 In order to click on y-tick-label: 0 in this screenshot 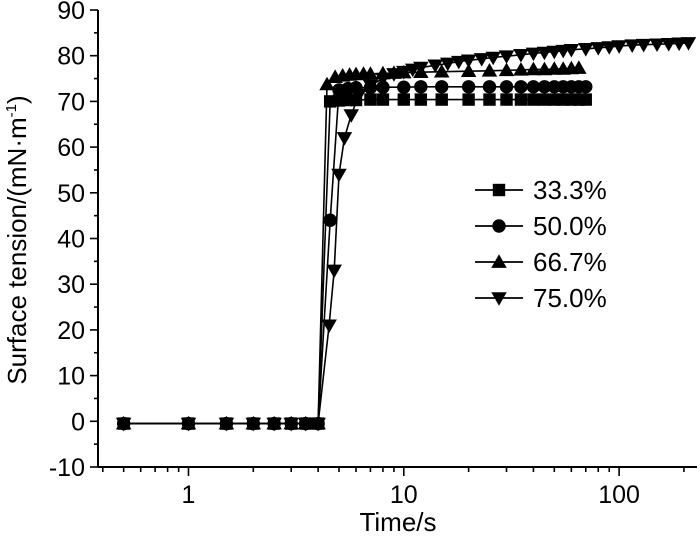, I will do `click(78, 422)`.